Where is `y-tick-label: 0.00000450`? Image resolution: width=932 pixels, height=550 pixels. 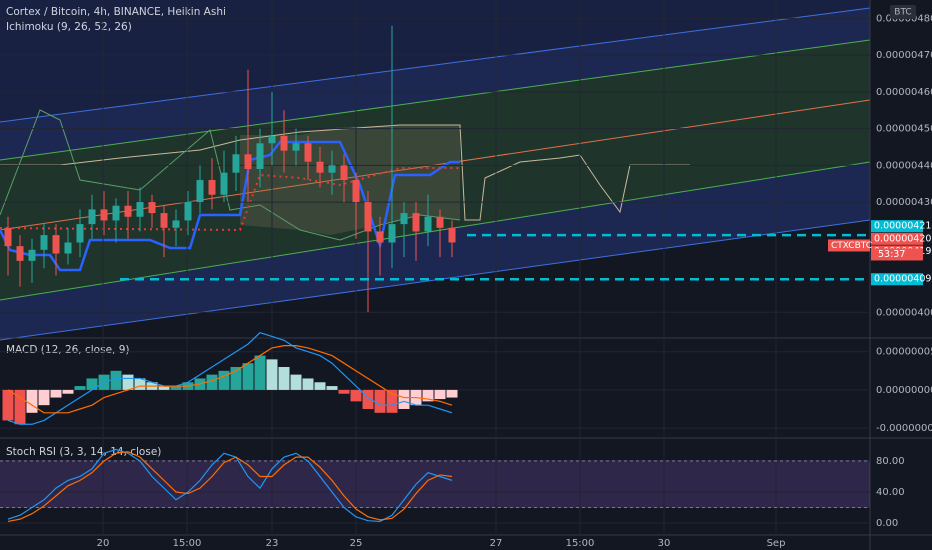 y-tick-label: 0.00000450 is located at coordinates (904, 129).